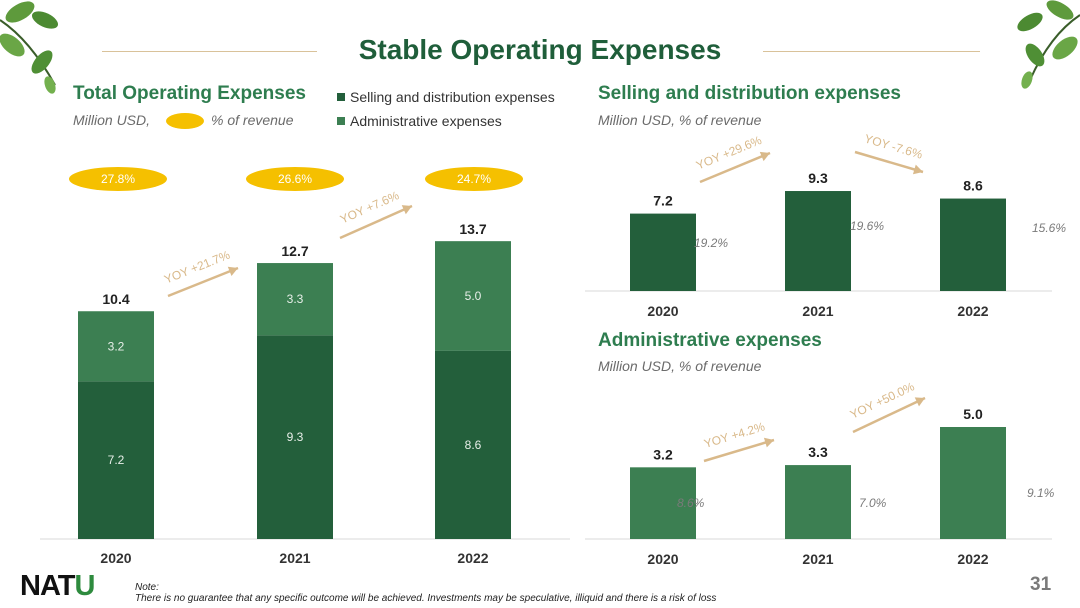 The image size is (1080, 608). What do you see at coordinates (749, 93) in the screenshot?
I see `selling-title: Selling and distribution expenses` at bounding box center [749, 93].